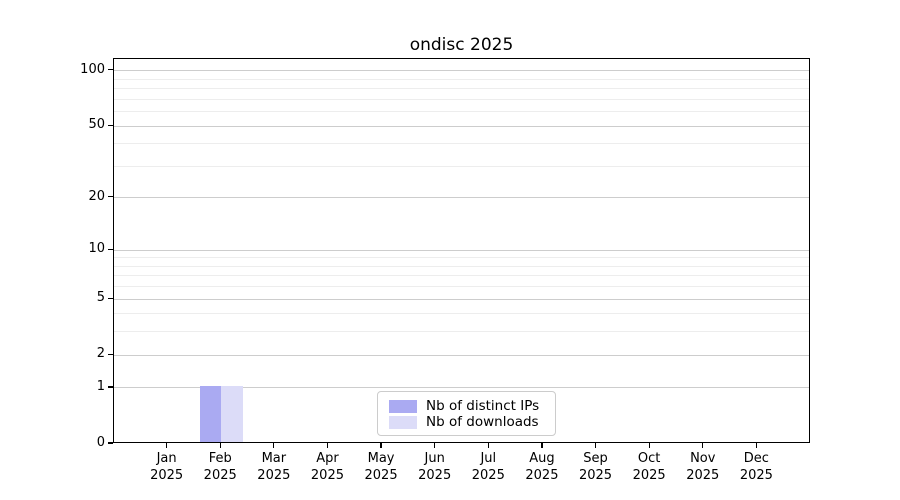 This screenshot has height=500, width=900. What do you see at coordinates (220, 467) in the screenshot?
I see `x-tick-label: Feb 2025` at bounding box center [220, 467].